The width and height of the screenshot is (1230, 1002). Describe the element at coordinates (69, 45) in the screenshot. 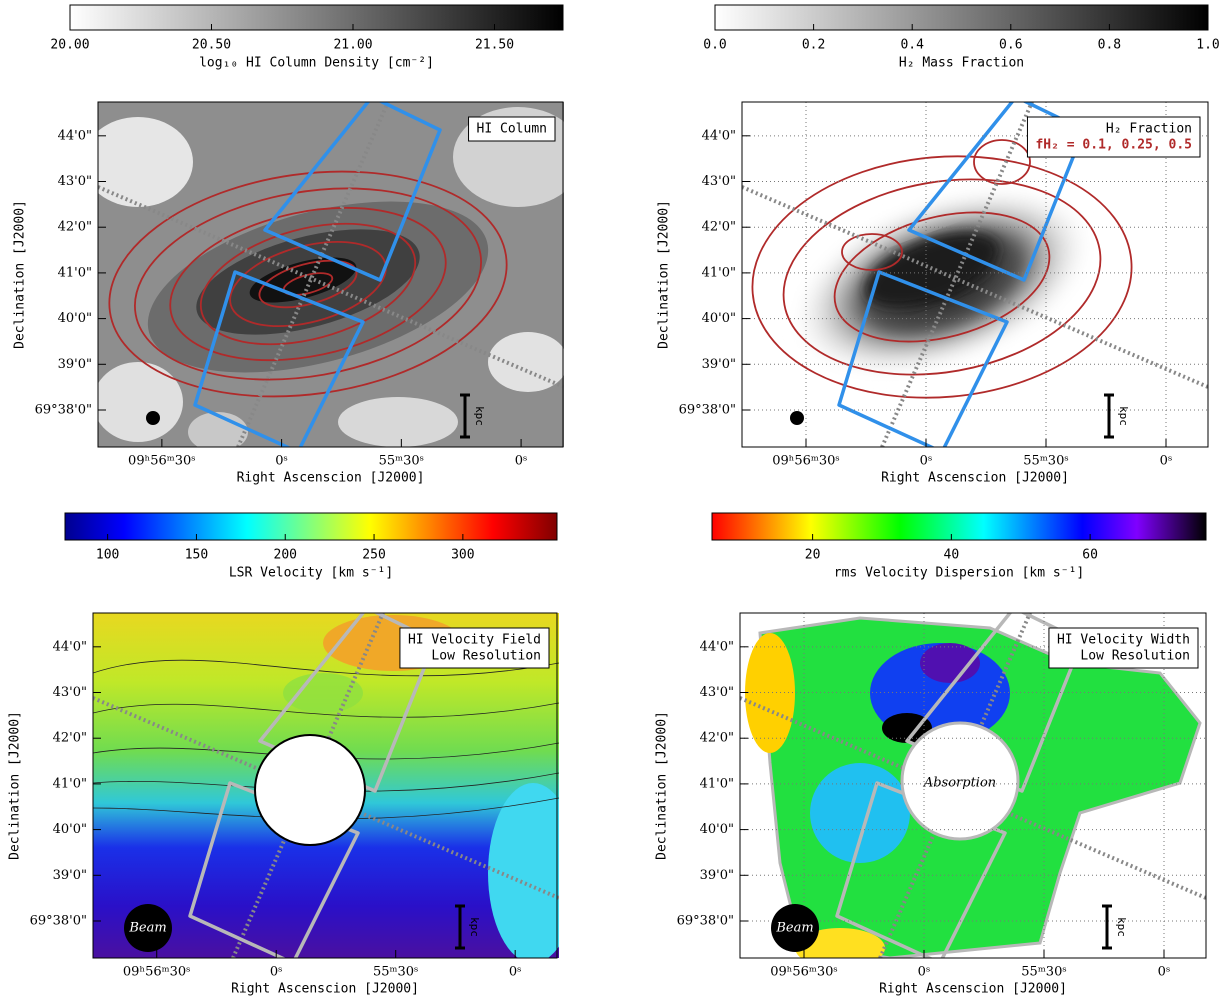

I see `colorbar-tick-label: 20.00` at that location.